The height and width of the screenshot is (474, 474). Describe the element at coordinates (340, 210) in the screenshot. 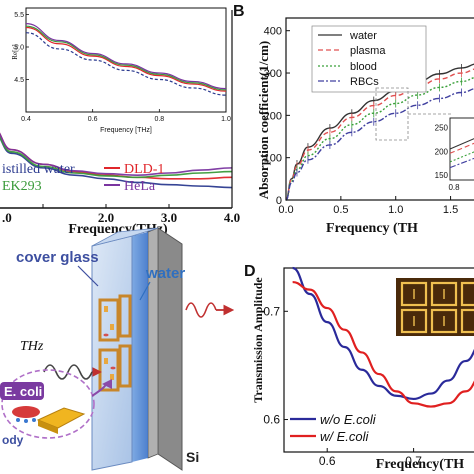

I see `panel-b-x-tick-label-0.5: 0.5` at that location.